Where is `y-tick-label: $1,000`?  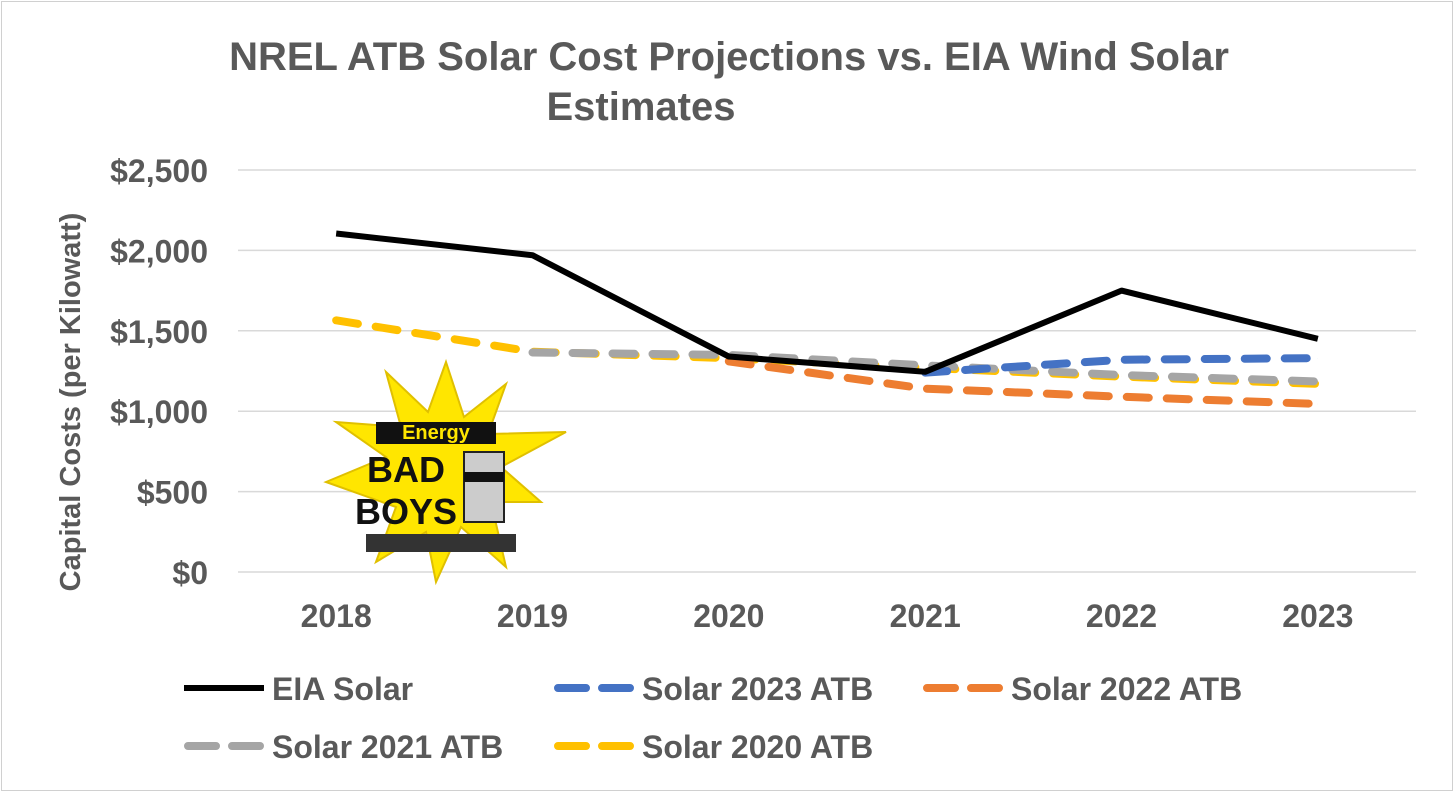
y-tick-label: $1,000 is located at coordinates (159, 412).